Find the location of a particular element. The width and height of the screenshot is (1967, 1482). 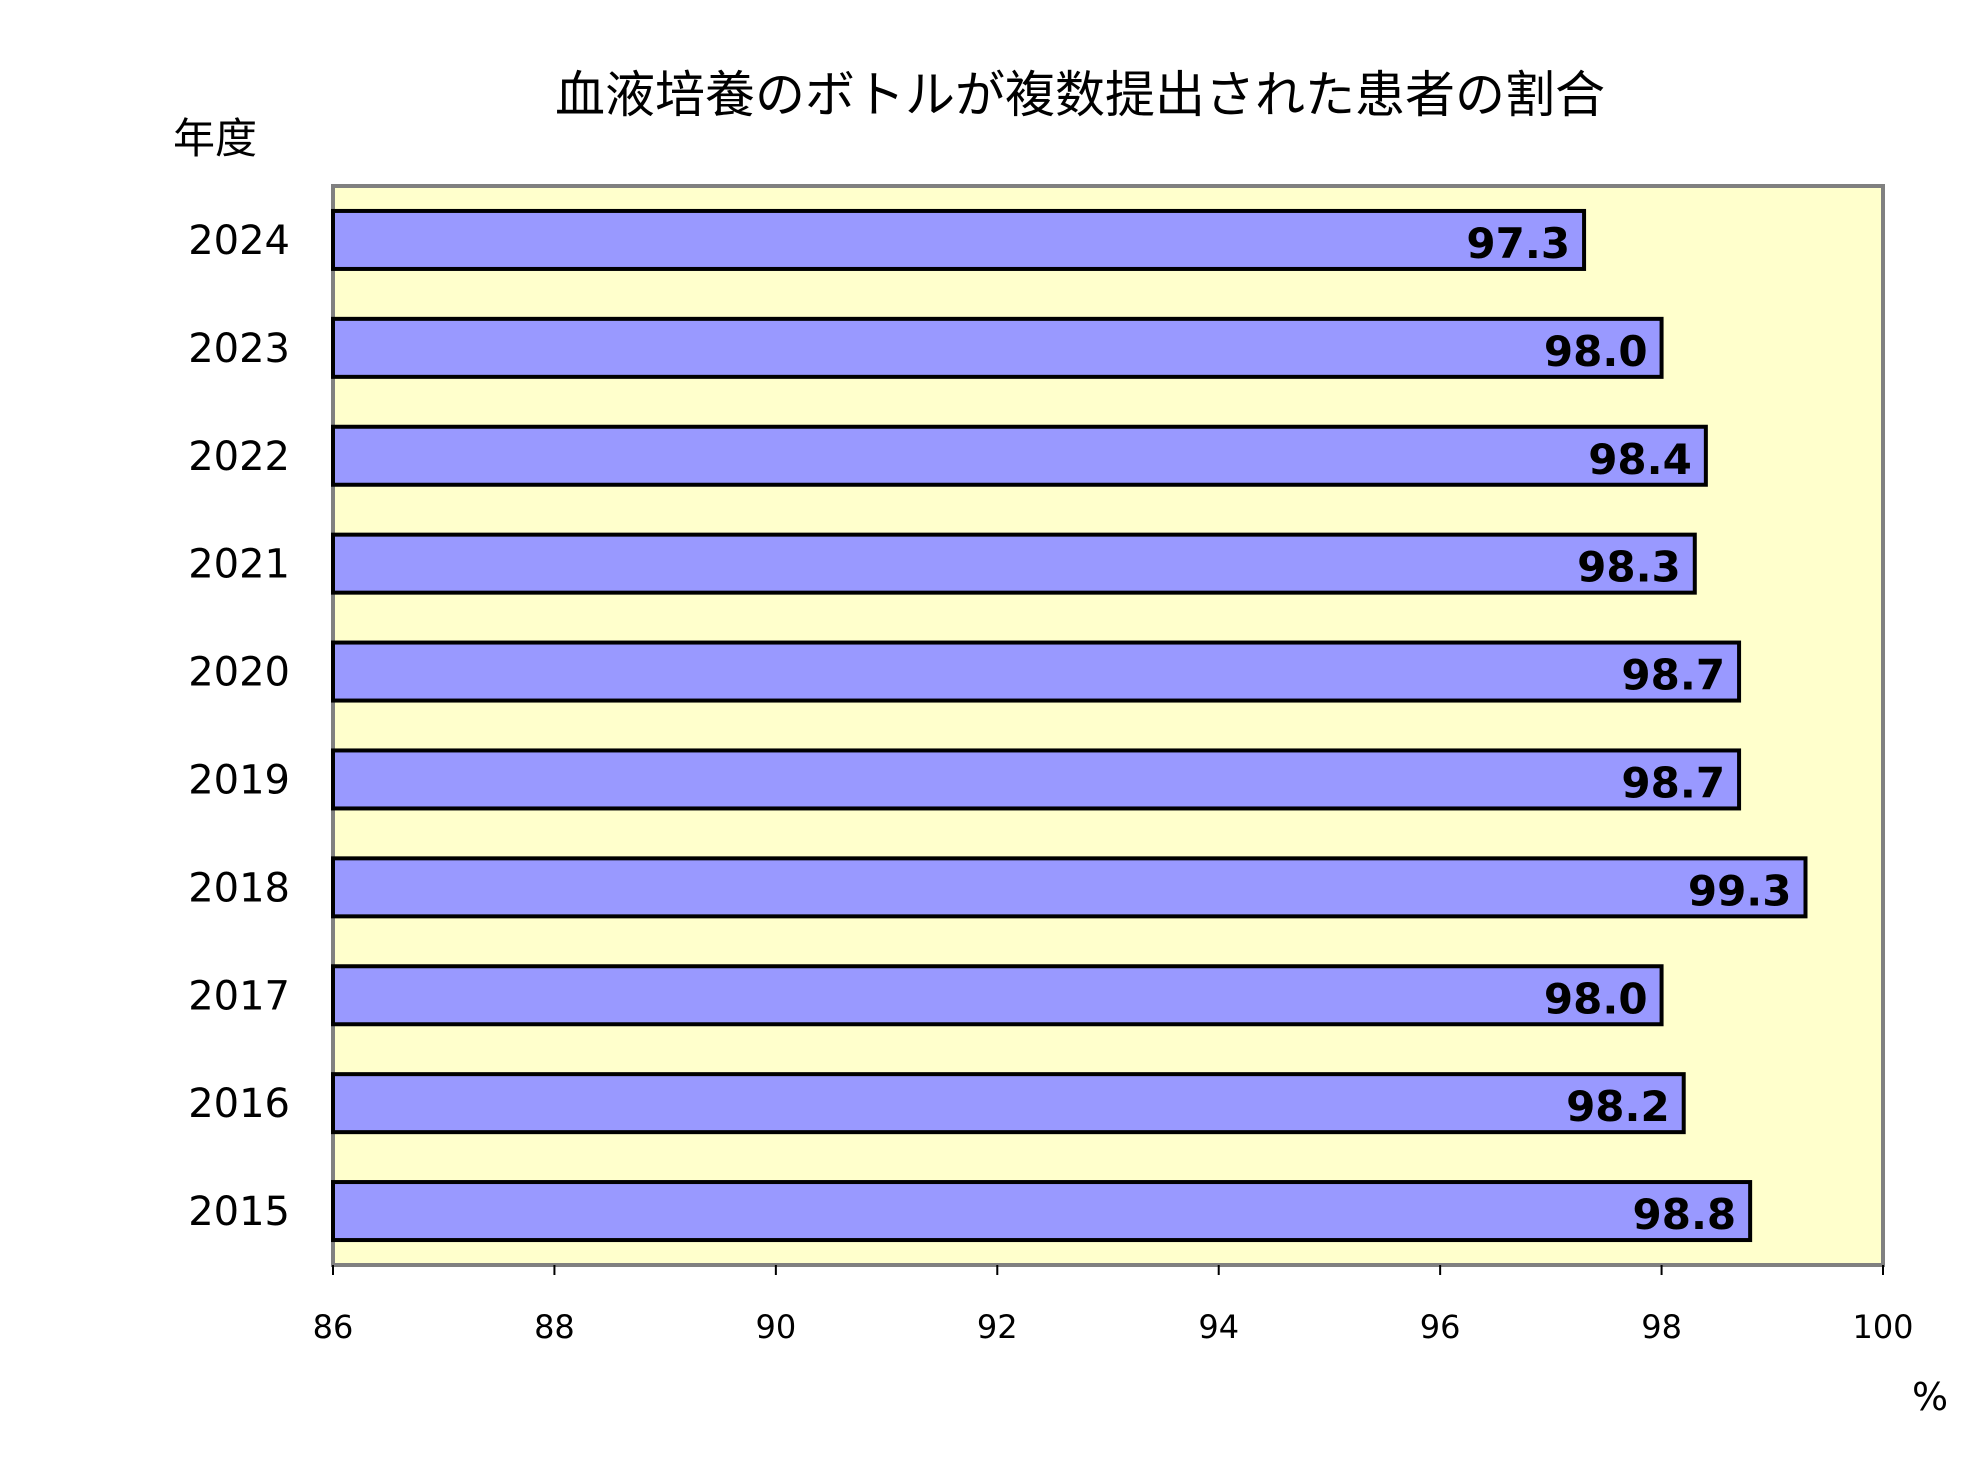

data-label-2021: 98.3 is located at coordinates (1629, 567).